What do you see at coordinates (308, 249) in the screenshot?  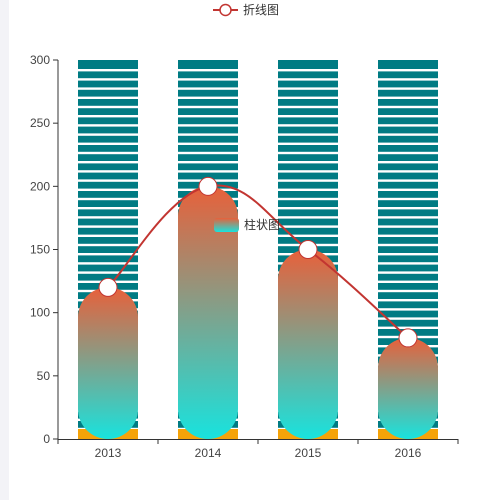 I see `line-point-2015` at bounding box center [308, 249].